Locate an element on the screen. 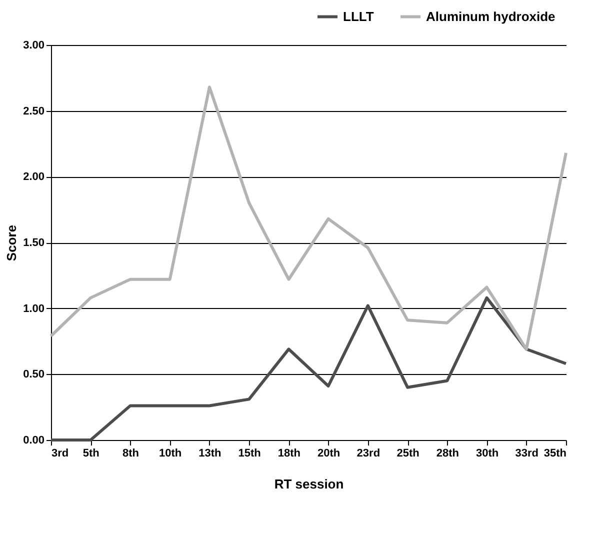 The width and height of the screenshot is (611, 556). y-tick-label: 1.00 is located at coordinates (33, 308).